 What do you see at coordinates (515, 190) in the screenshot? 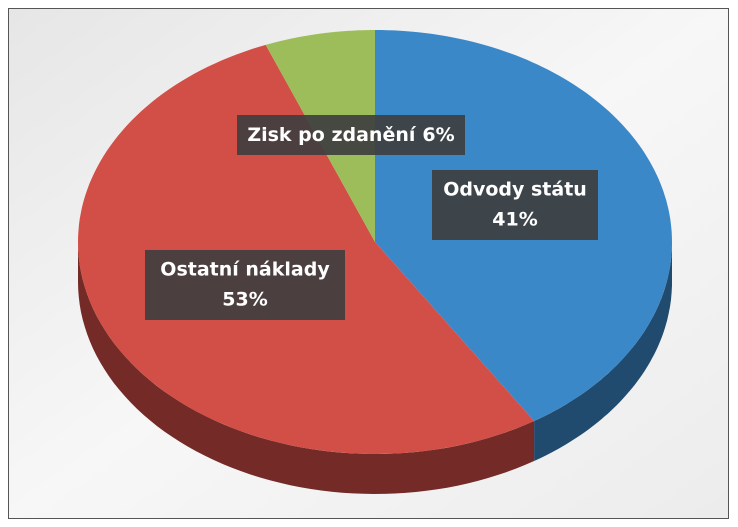
I see `slice-label: Odvody státu` at bounding box center [515, 190].